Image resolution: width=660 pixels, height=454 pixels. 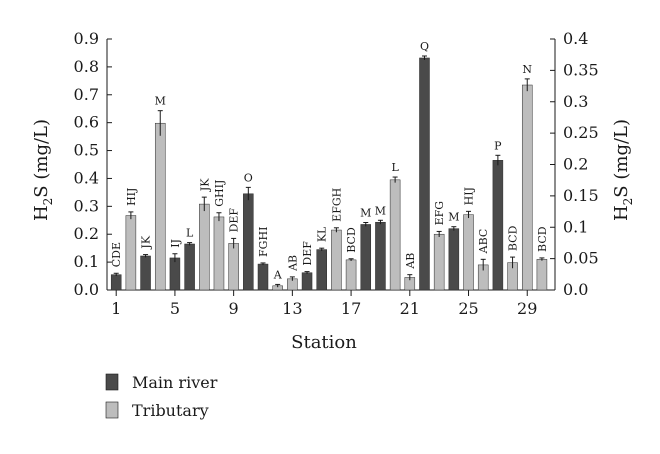 I want to click on y-tick-label-right: 0.1, so click(x=575, y=226).